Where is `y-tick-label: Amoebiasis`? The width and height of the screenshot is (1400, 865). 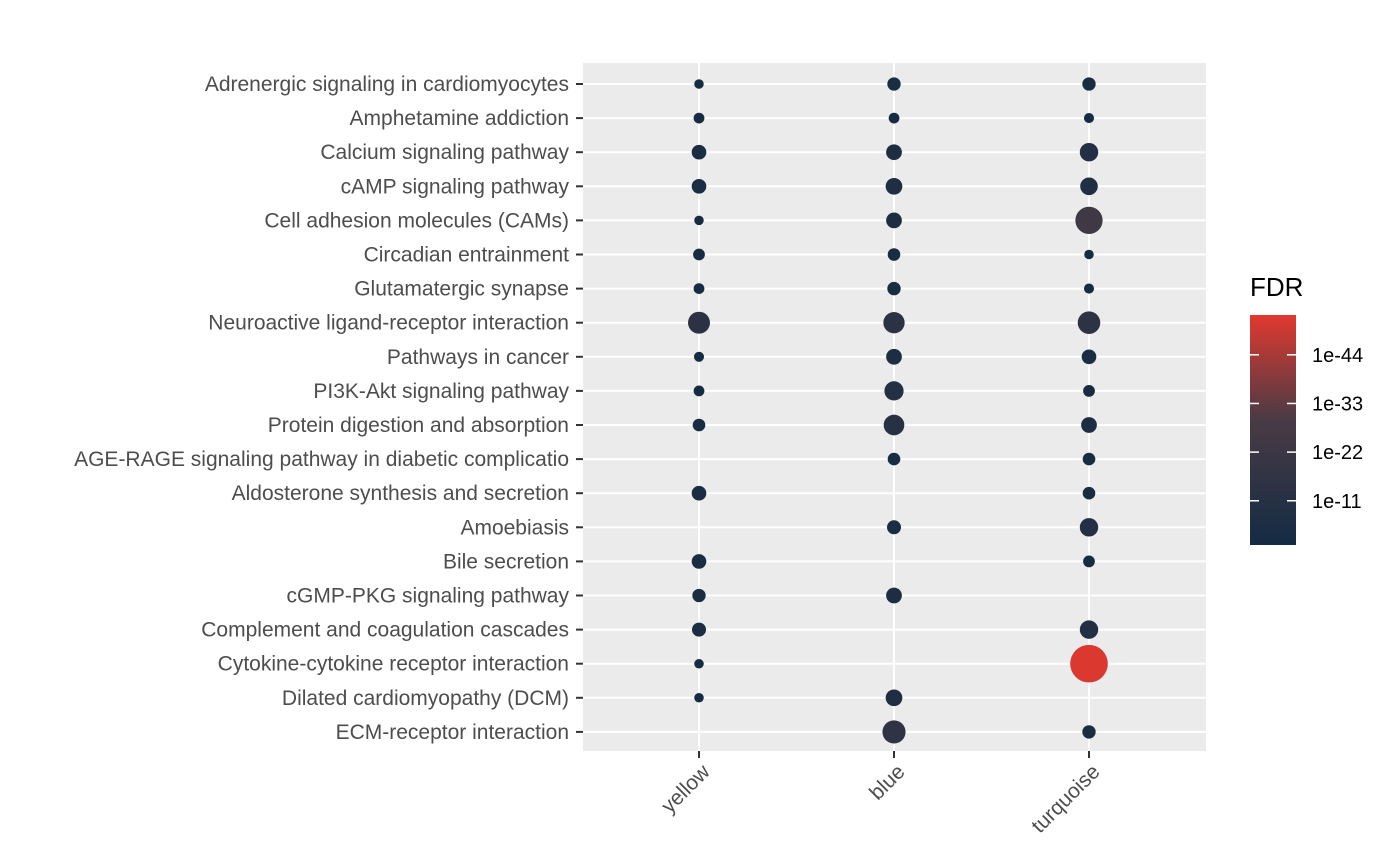 y-tick-label: Amoebiasis is located at coordinates (514, 527).